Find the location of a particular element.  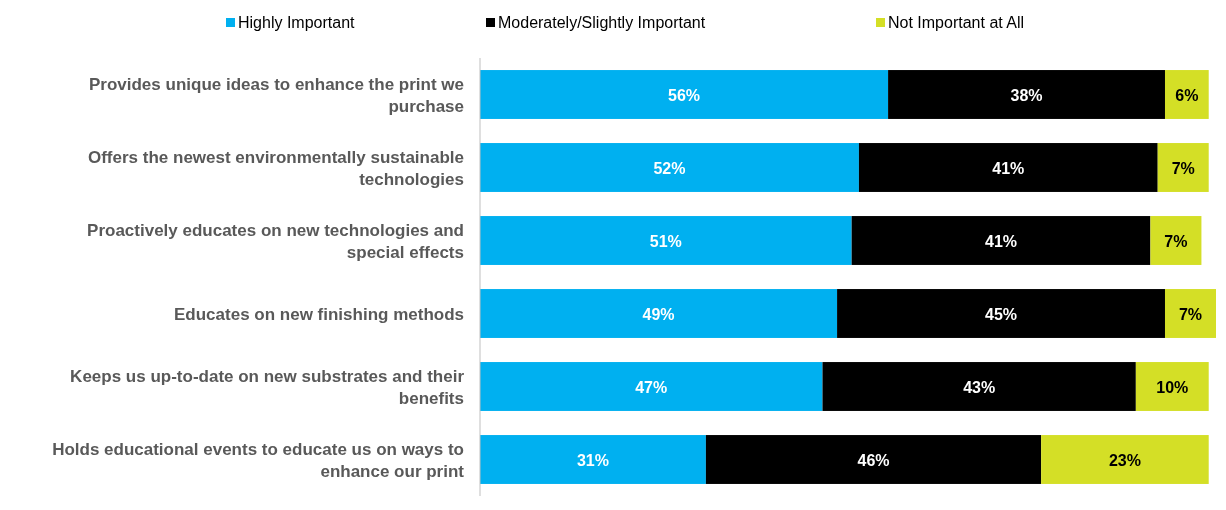

y-tick-label: Provides unique ideas to enhance the print we purchase is located at coordinates (276, 95).